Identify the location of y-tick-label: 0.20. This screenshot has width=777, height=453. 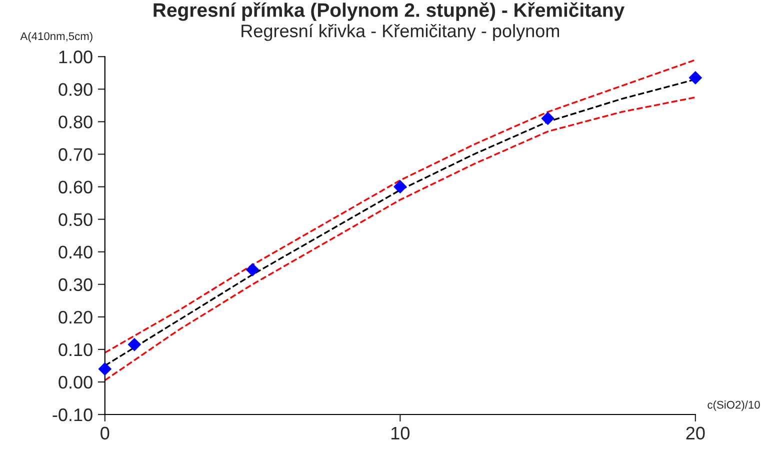
(75, 317).